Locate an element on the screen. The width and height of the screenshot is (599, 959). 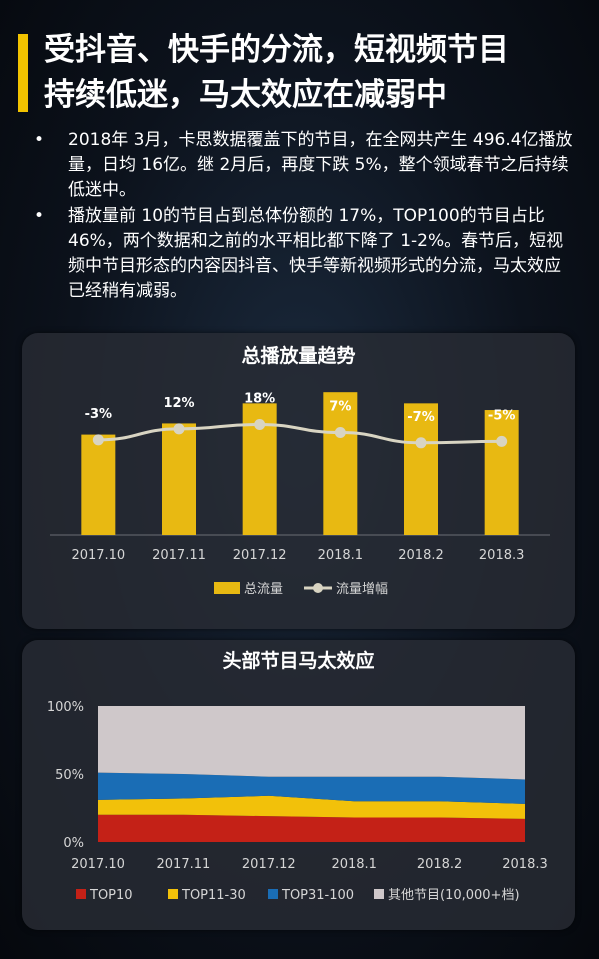
traffic-chart-title: 总播放量趋势 is located at coordinates (298, 356).